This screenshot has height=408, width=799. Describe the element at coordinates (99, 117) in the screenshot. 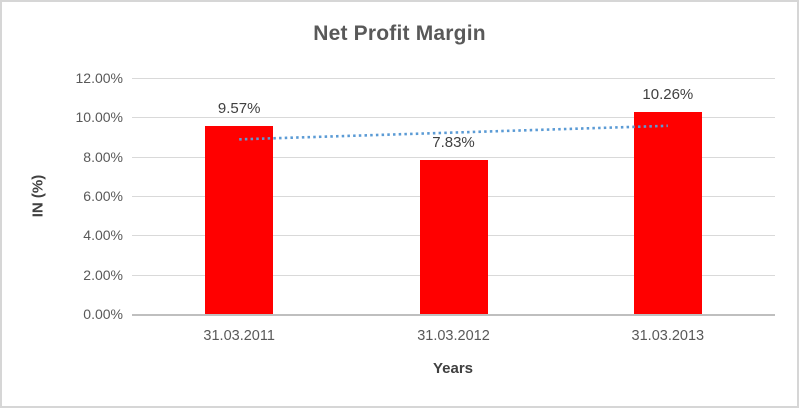

I see `y-axis-tick-label: 10.00%` at that location.